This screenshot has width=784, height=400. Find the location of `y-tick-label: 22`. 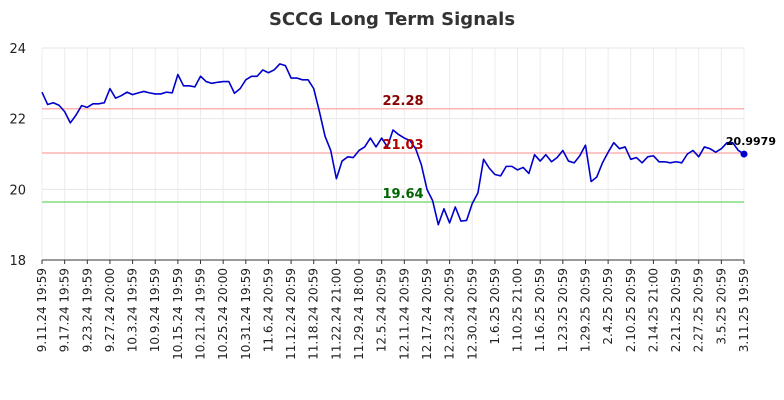

y-tick-label: 22 is located at coordinates (17, 120).